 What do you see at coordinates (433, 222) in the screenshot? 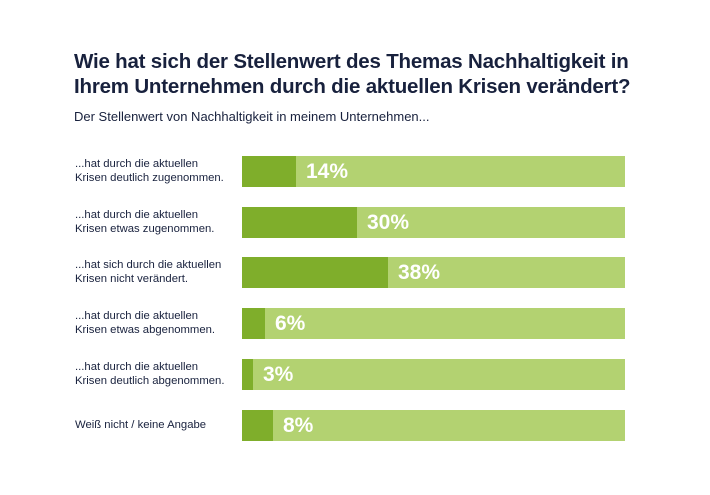
I see `bar-track: 30%` at bounding box center [433, 222].